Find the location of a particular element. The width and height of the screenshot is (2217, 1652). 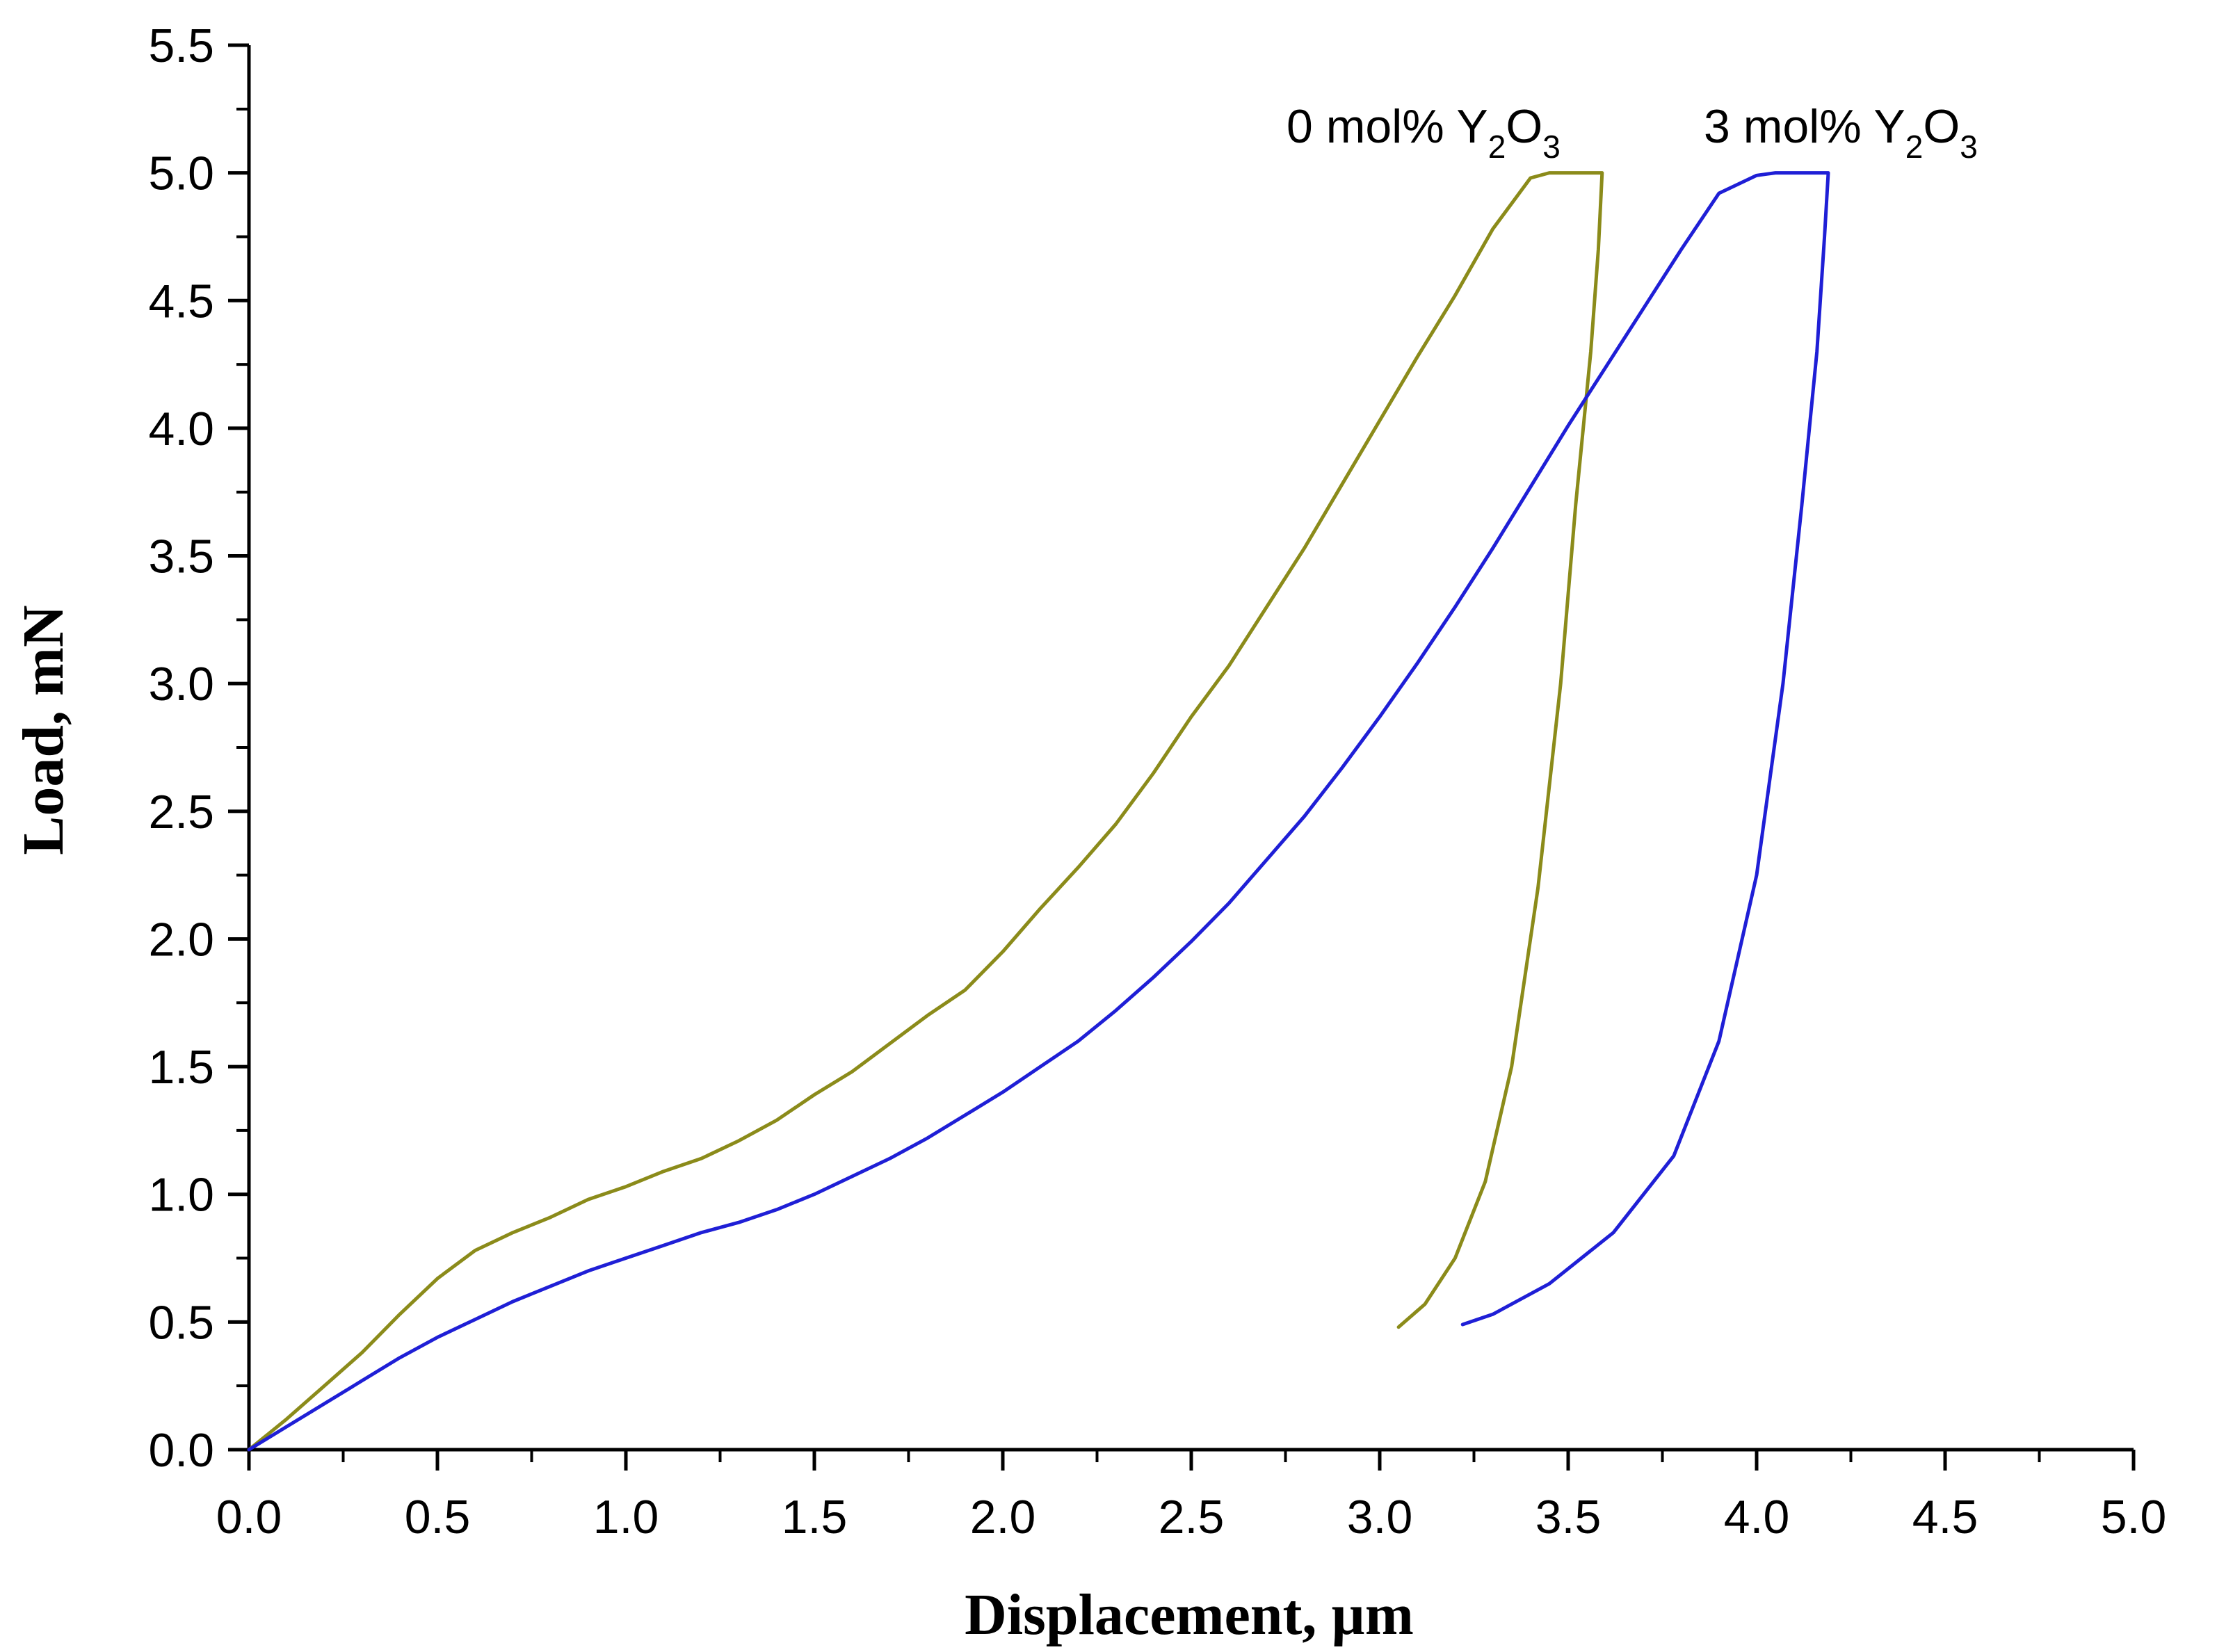

x-tick-label: 0.0 is located at coordinates (249, 1517).